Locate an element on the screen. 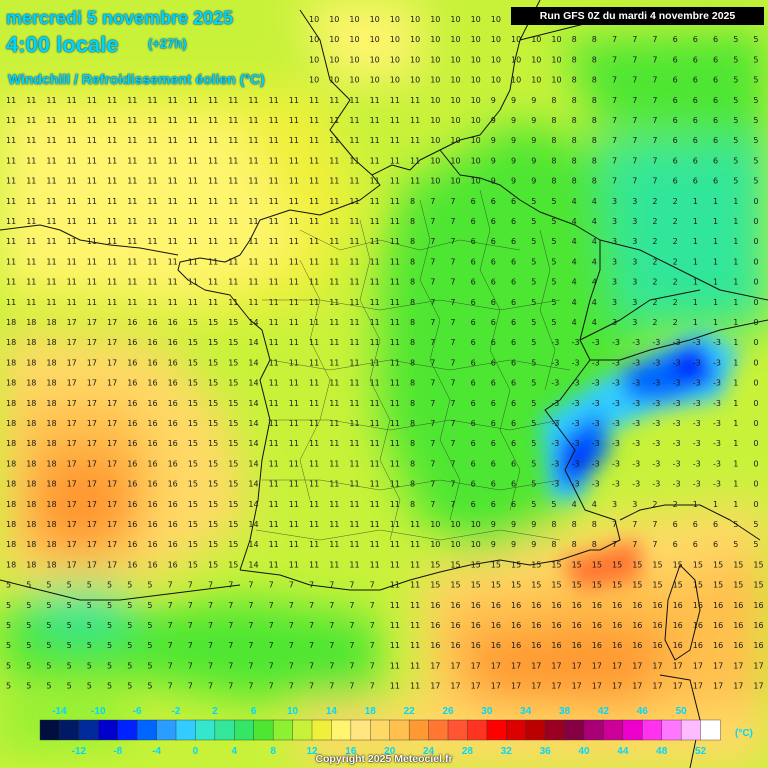 The height and width of the screenshot is (768, 768). forecast-offset: (+27h) is located at coordinates (167, 43).